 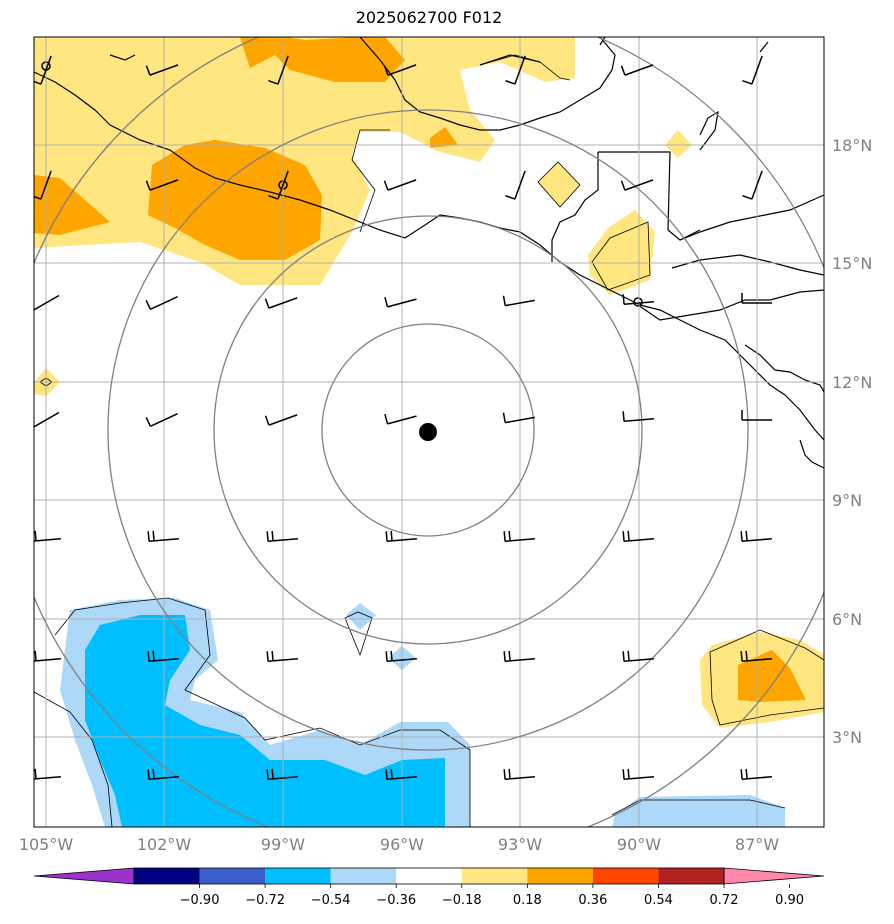 What do you see at coordinates (757, 844) in the screenshot?
I see `lon-label: 87°W` at bounding box center [757, 844].